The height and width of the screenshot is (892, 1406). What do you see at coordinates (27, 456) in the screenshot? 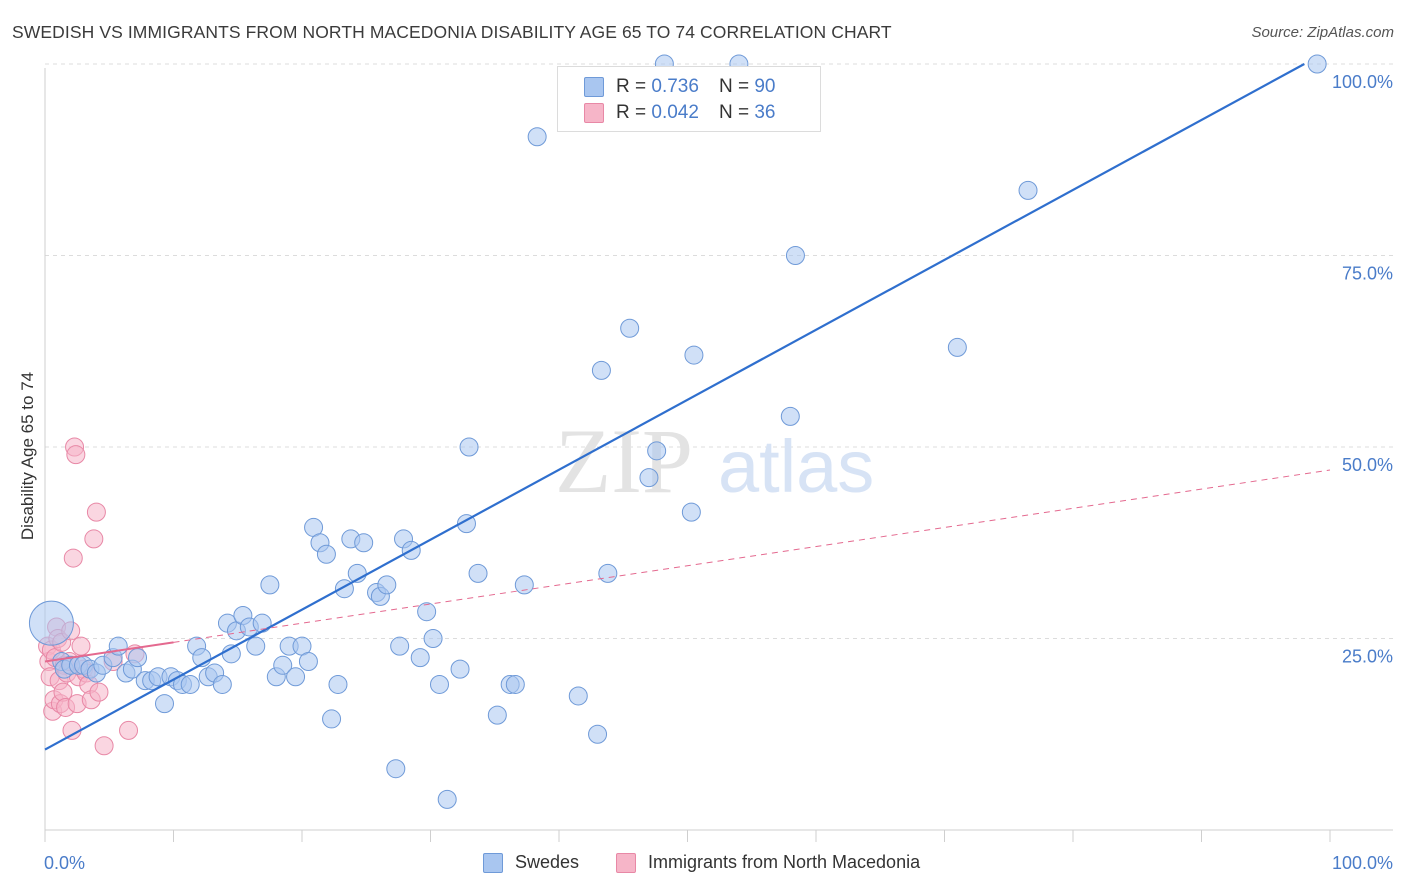
I see `y-axis-label: Disability Age 65 to 74` at bounding box center [27, 456].